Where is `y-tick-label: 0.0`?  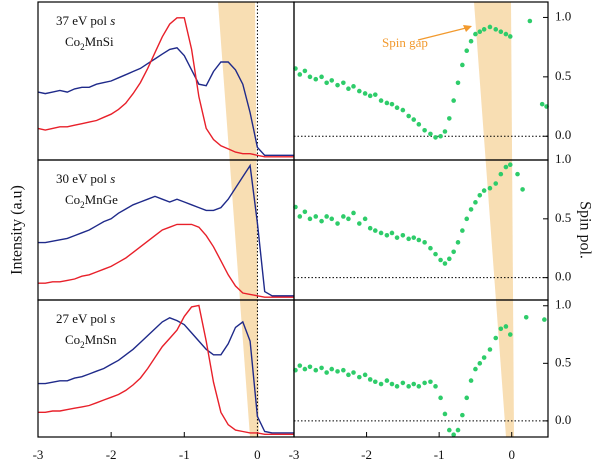 y-tick-label: 0.0 is located at coordinates (563, 276).